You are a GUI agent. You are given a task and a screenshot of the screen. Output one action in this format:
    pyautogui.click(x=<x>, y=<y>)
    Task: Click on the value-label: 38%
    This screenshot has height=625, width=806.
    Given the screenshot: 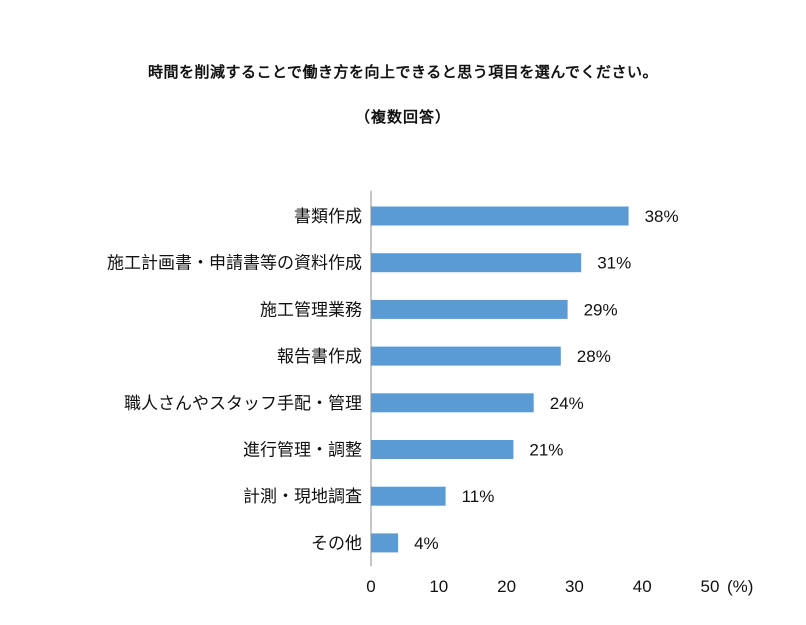 What is the action you would take?
    pyautogui.click(x=662, y=216)
    